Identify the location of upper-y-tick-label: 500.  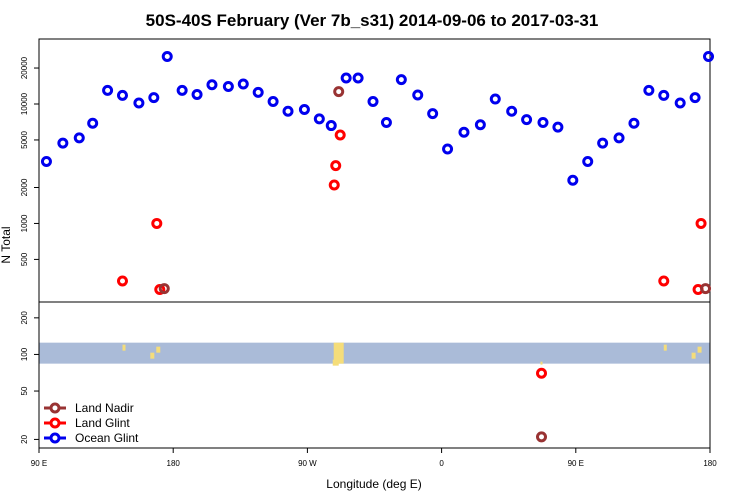
(24, 259).